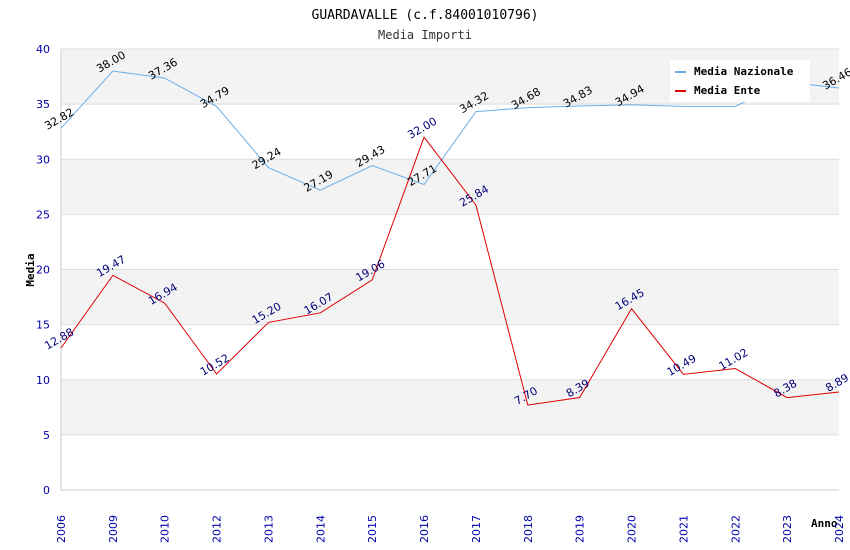  Describe the element at coordinates (372, 529) in the screenshot. I see `x-tick-label: 2015` at that location.